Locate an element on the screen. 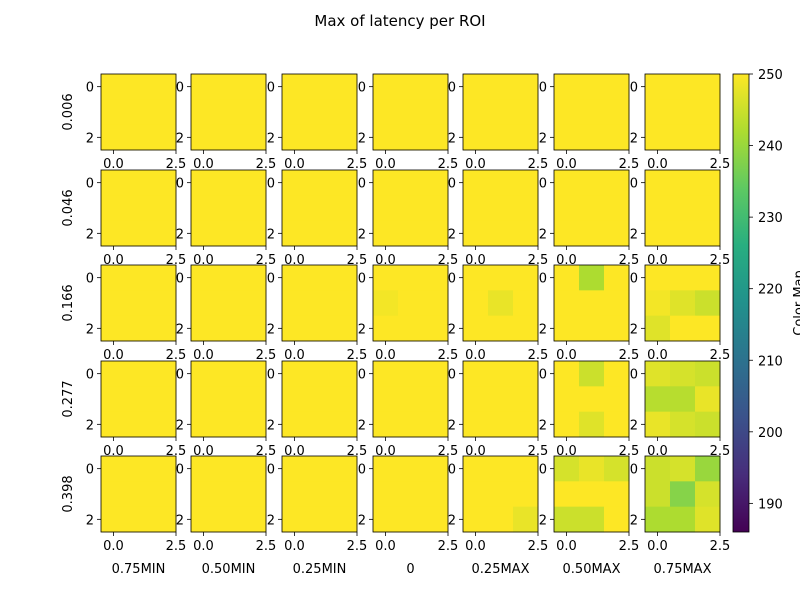 The height and width of the screenshot is (600, 800). colorbar-tick-label: 220 is located at coordinates (770, 290).